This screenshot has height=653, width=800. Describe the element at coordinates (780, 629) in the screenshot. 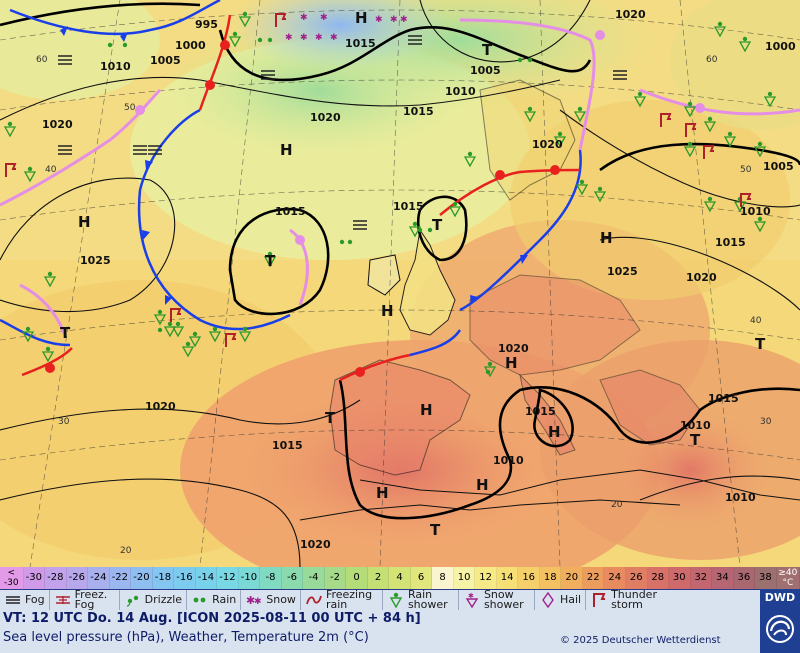

I see `dwd-swirl-icon` at that location.